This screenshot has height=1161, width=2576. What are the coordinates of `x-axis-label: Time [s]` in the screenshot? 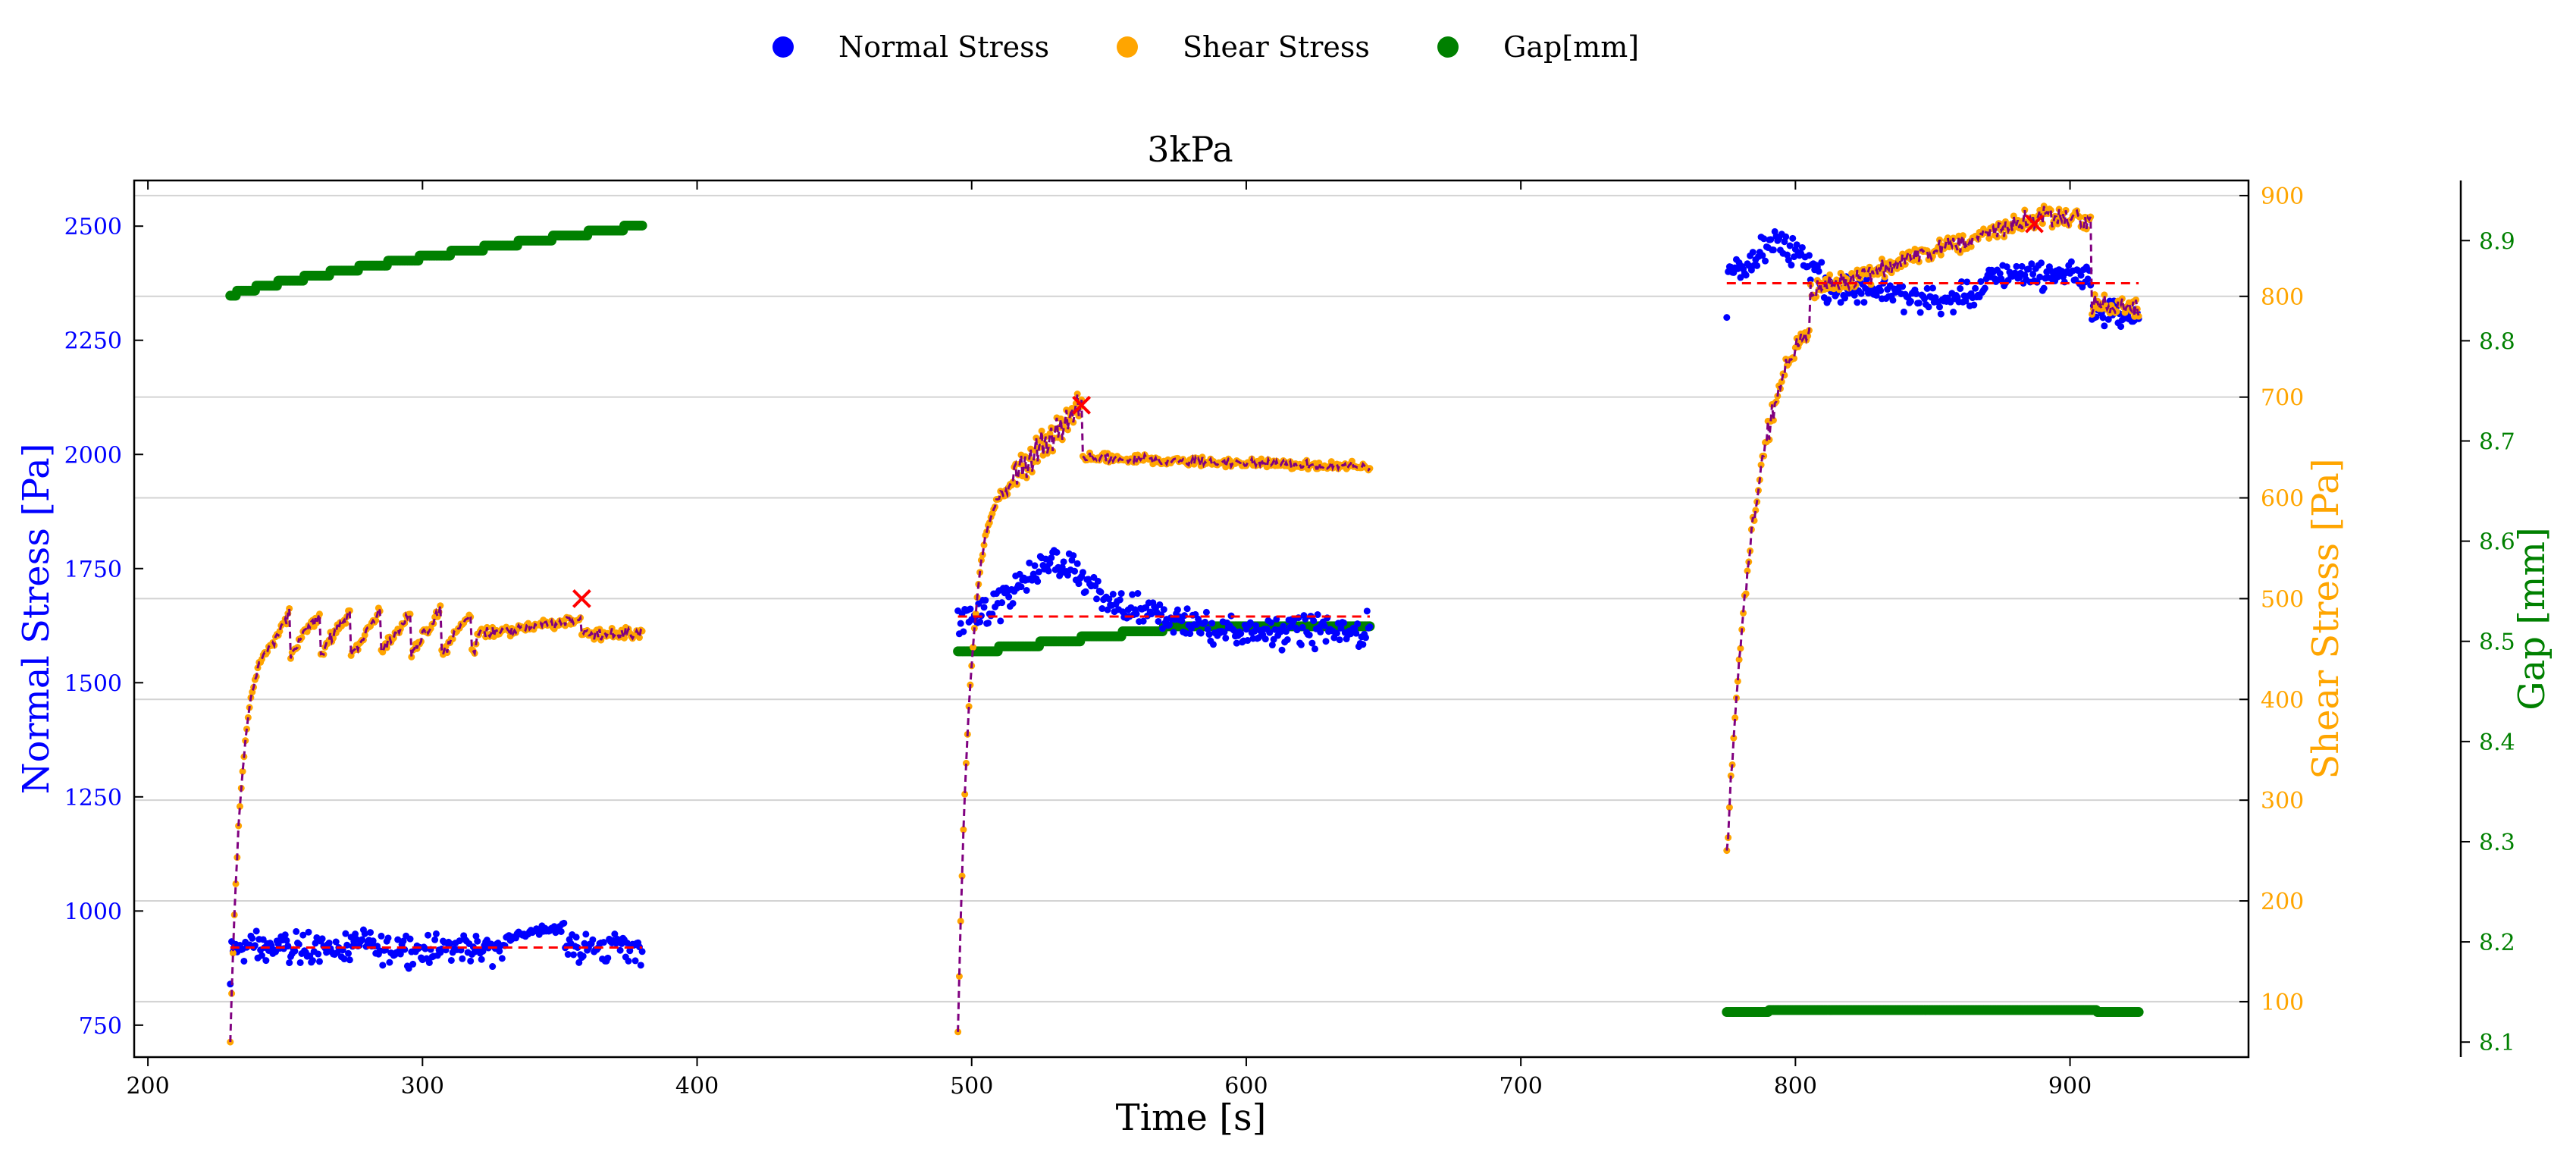 It's located at (1191, 1118).